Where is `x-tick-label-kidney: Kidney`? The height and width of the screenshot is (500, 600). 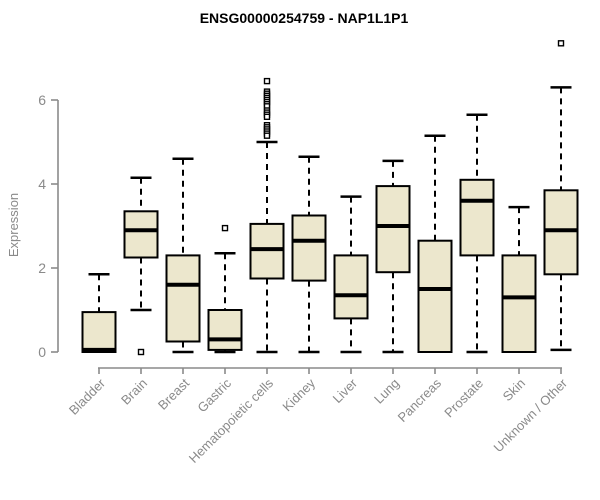 x-tick-label-kidney: Kidney is located at coordinates (298, 394).